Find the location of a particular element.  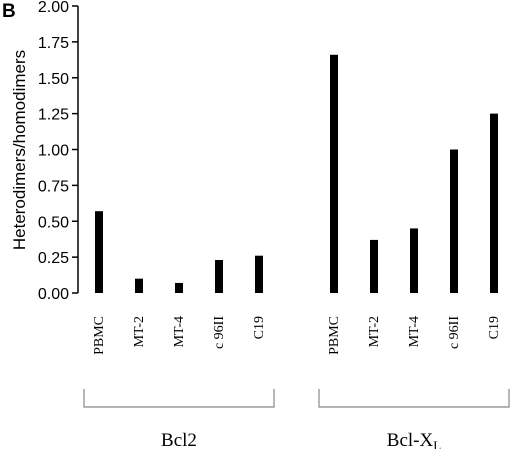

bar-bcl-x-pbmc is located at coordinates (334, 173).